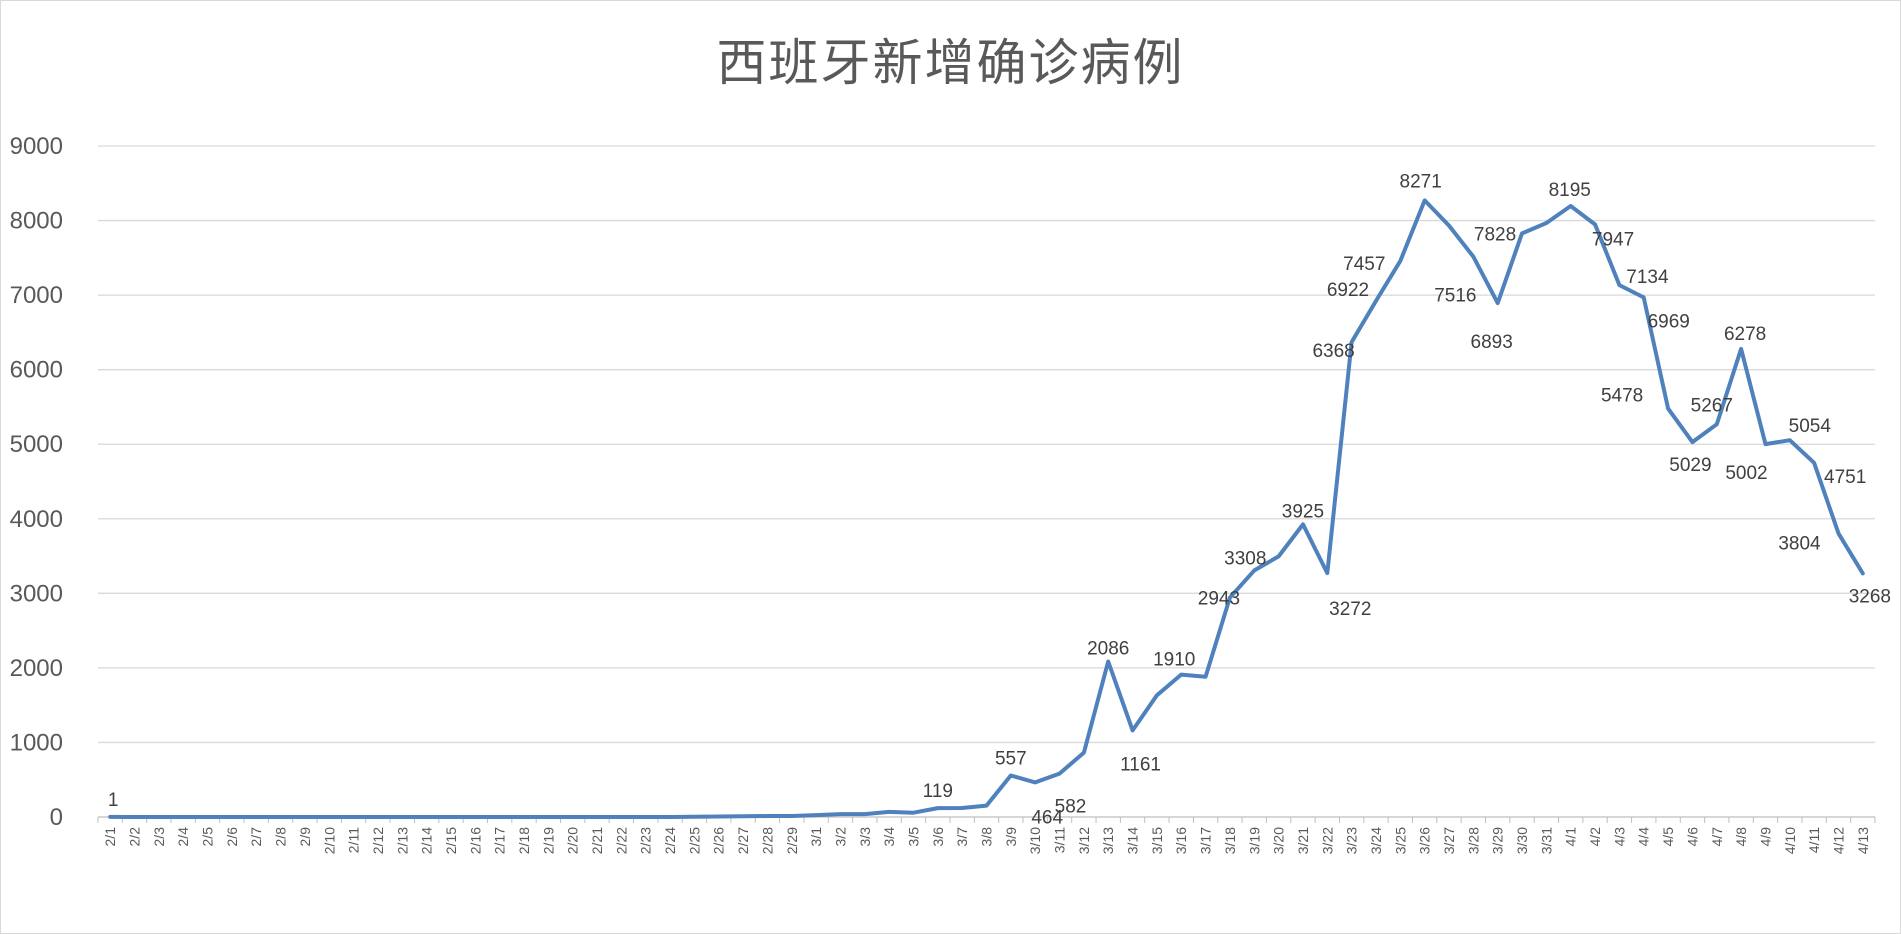 This screenshot has height=934, width=1901. What do you see at coordinates (670, 840) in the screenshot?
I see `x-tick-label: 2/24` at bounding box center [670, 840].